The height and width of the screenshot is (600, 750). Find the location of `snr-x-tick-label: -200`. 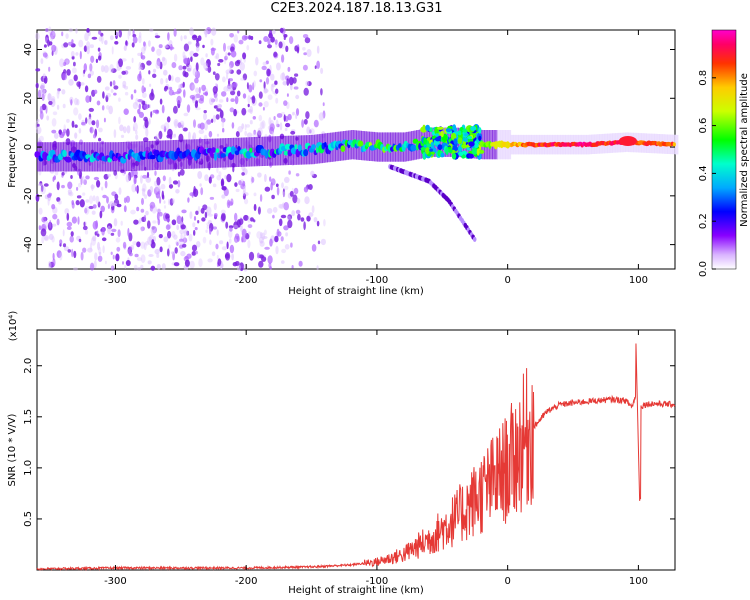

snr-x-tick-label: -200 is located at coordinates (246, 581).